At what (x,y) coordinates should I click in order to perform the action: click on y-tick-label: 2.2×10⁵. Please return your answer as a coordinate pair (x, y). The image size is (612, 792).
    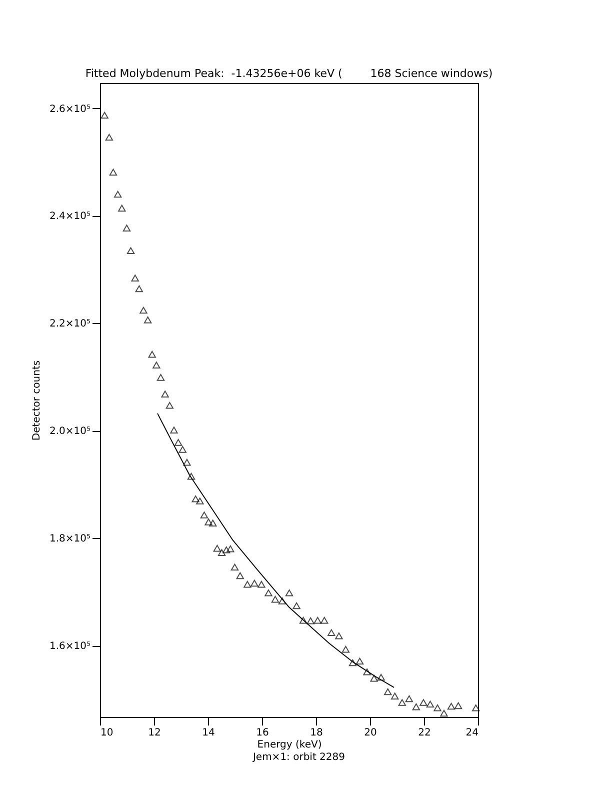
    Looking at the image, I should click on (69, 324).